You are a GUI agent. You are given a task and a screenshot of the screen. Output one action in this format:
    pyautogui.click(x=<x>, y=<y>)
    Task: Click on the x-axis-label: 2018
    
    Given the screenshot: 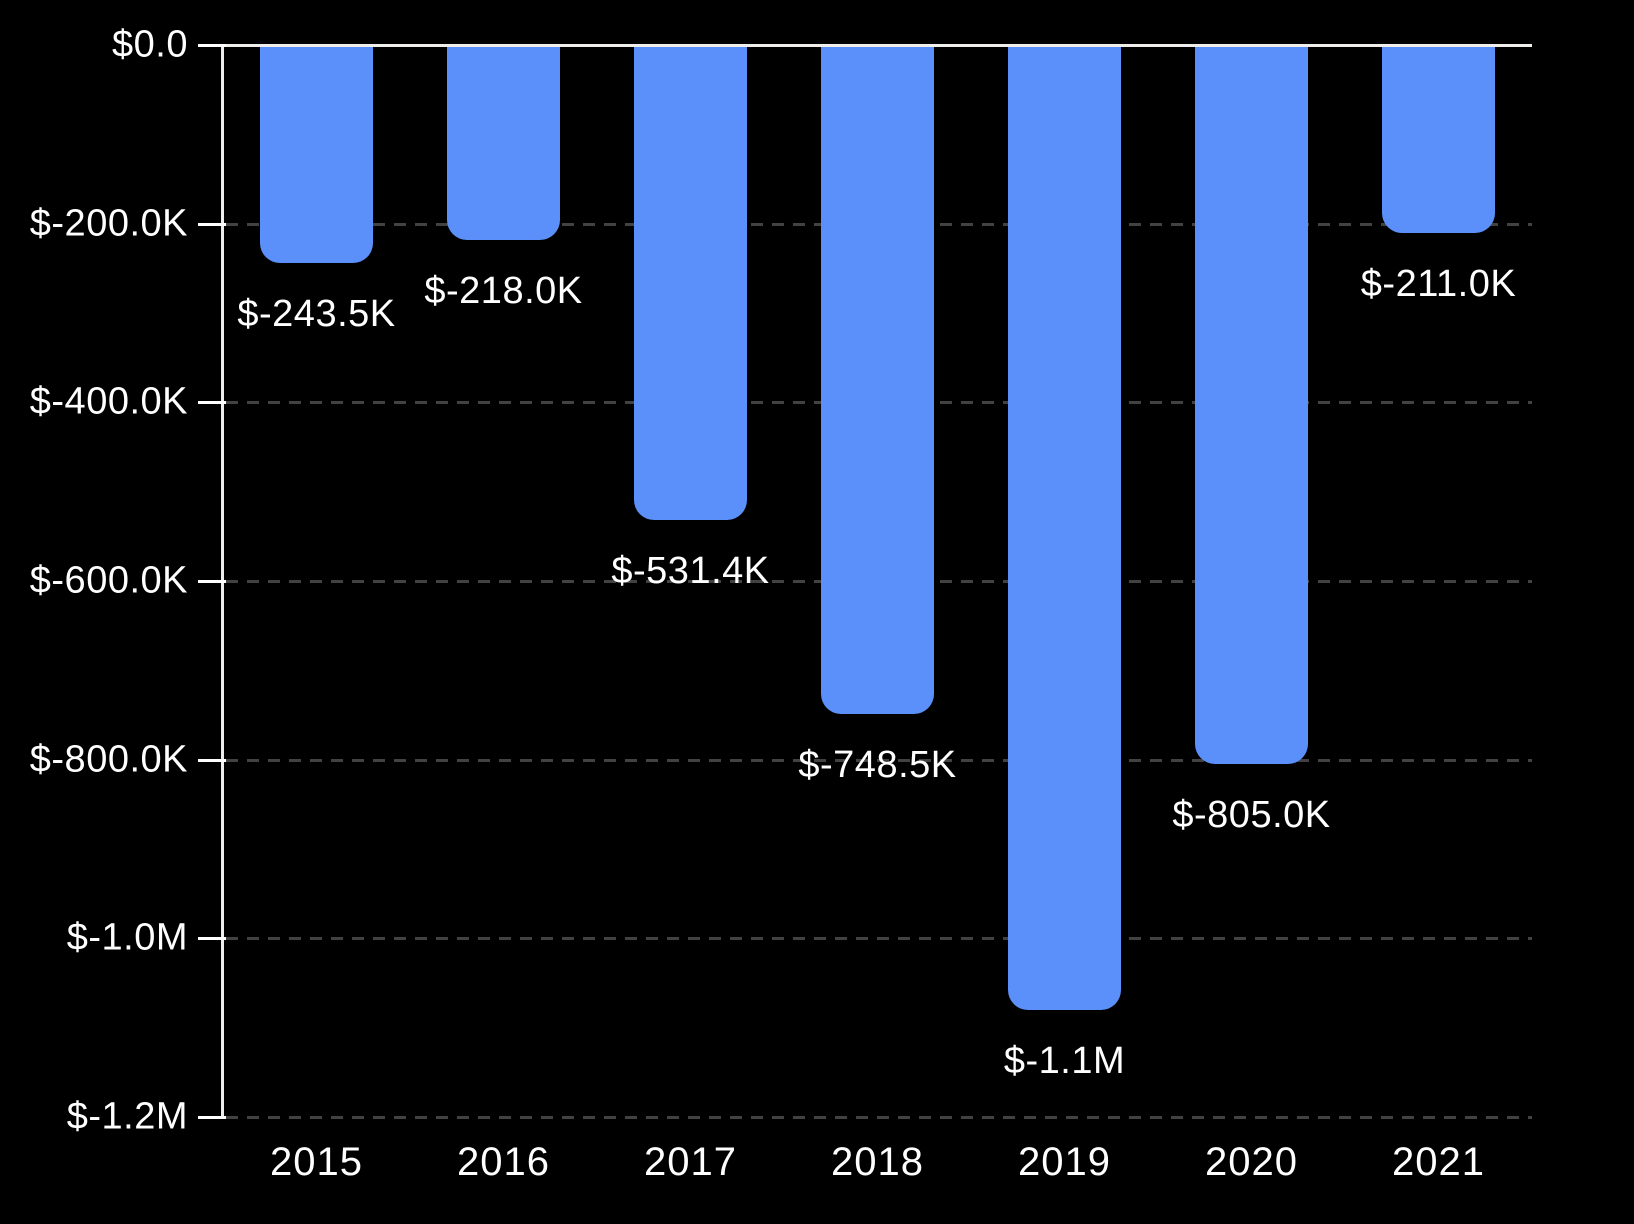 What is the action you would take?
    pyautogui.click(x=877, y=1162)
    